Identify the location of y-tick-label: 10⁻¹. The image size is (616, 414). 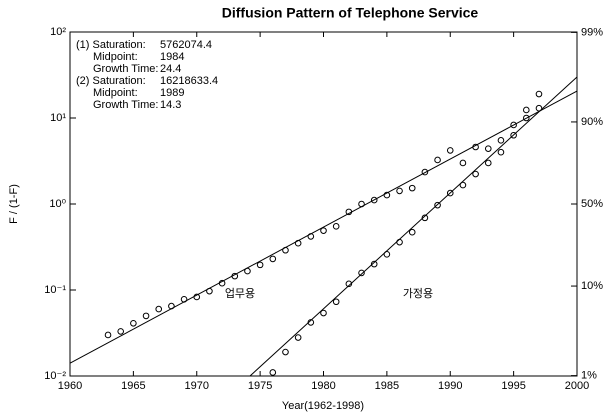
(55, 290).